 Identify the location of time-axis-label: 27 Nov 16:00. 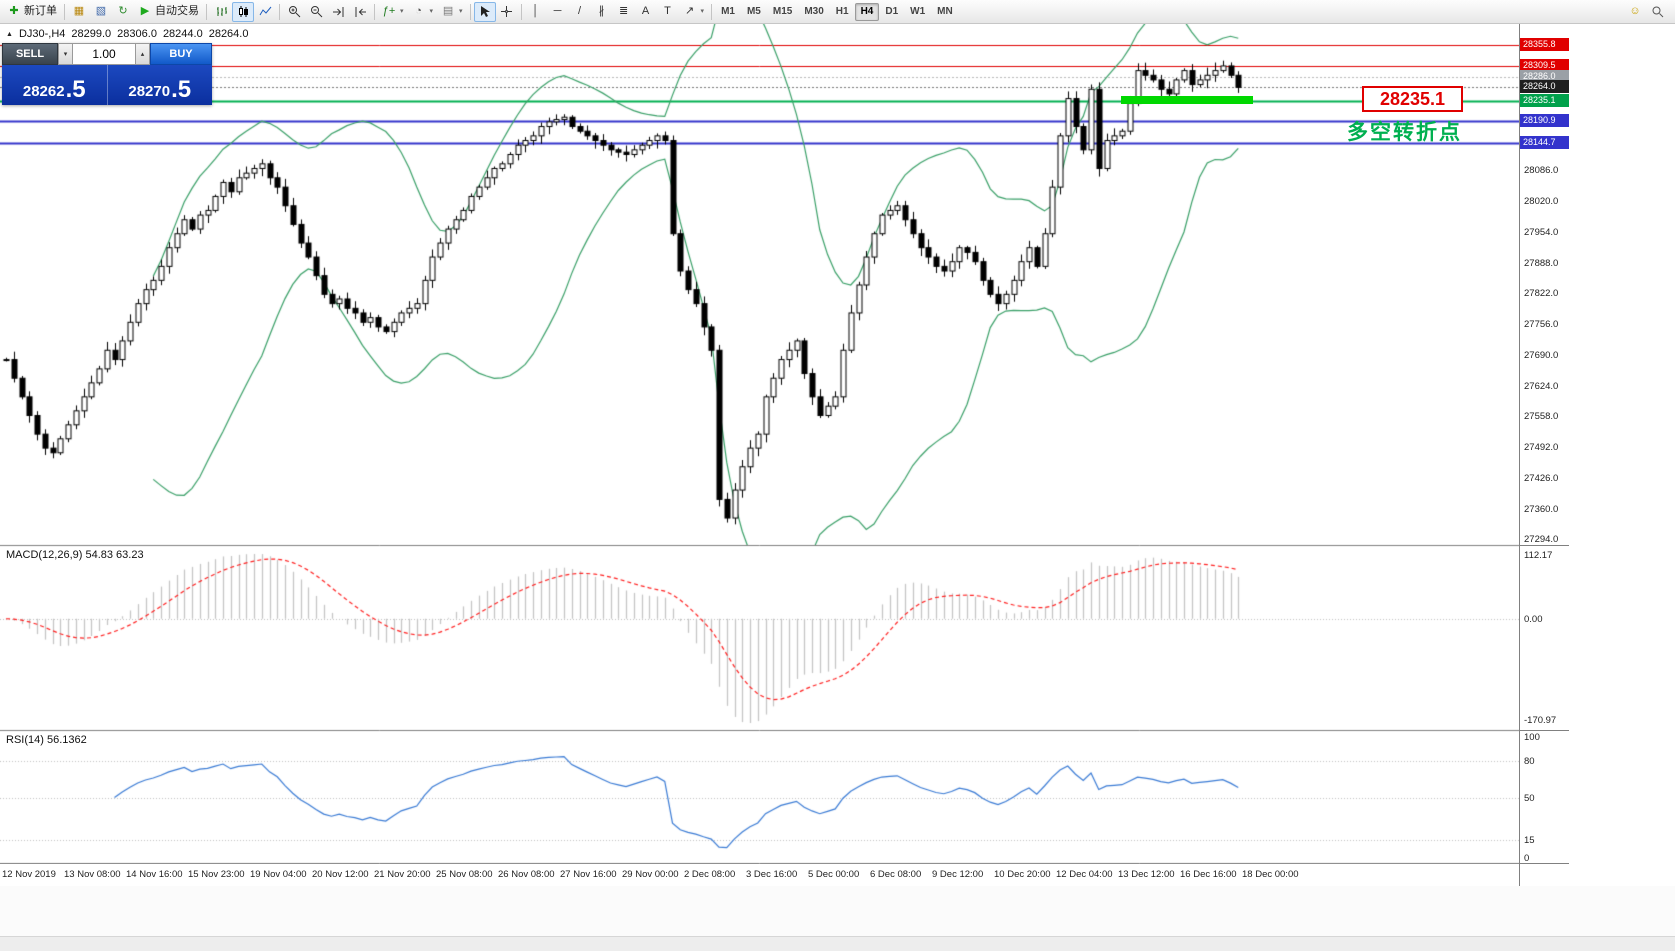
(588, 874).